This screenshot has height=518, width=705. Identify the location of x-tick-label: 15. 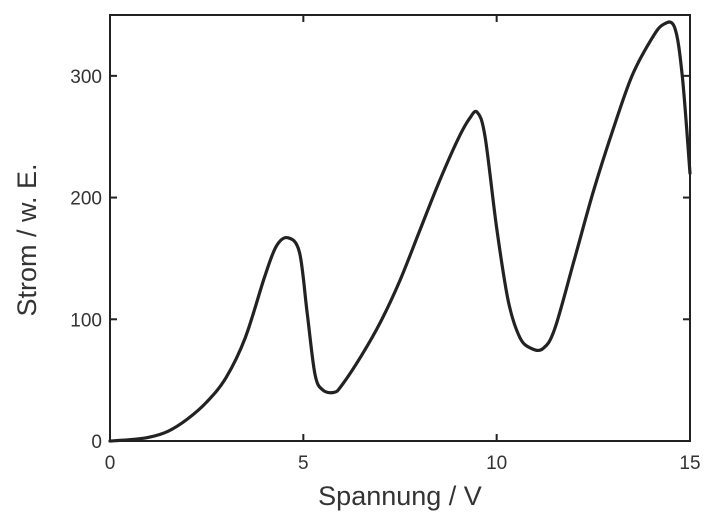
(689, 463).